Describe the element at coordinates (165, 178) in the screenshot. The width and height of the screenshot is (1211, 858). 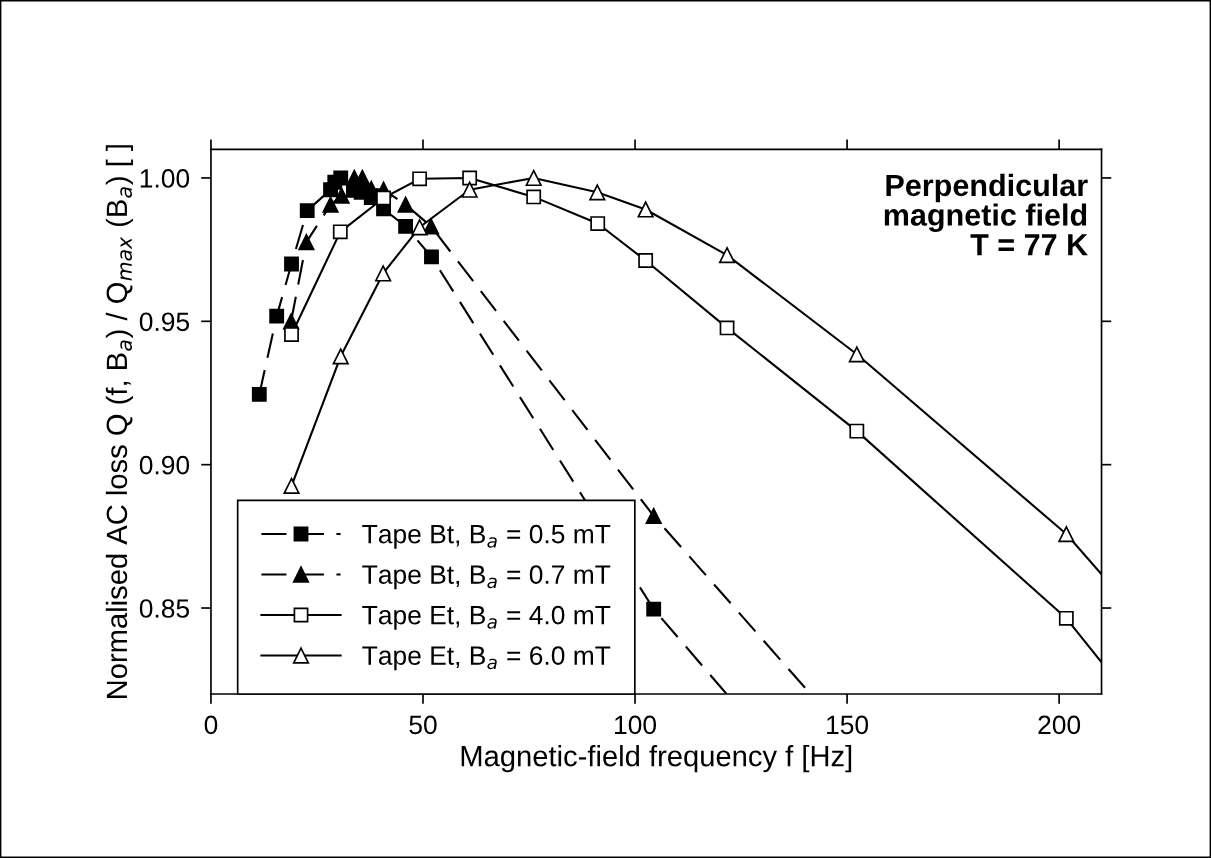
I see `y-tick-label: 1.00` at that location.